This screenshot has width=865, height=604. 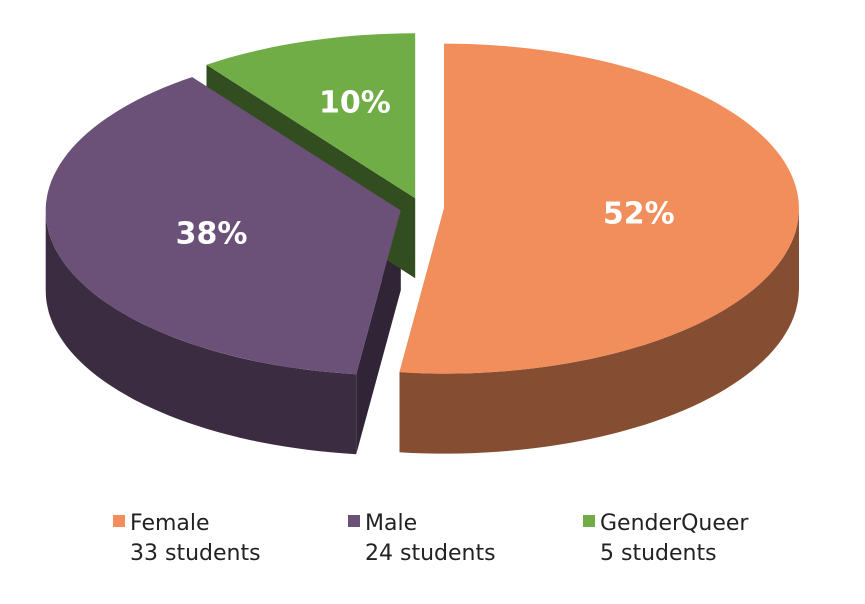 I want to click on legend-label: Female, so click(x=170, y=523).